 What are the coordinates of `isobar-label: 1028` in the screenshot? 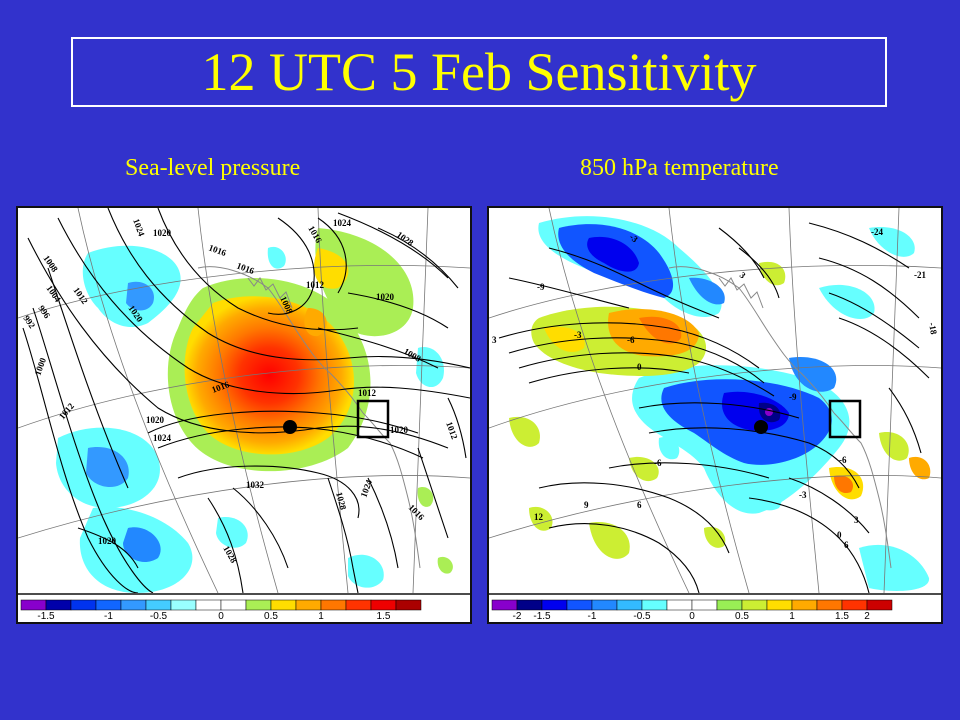 It's located at (341, 501).